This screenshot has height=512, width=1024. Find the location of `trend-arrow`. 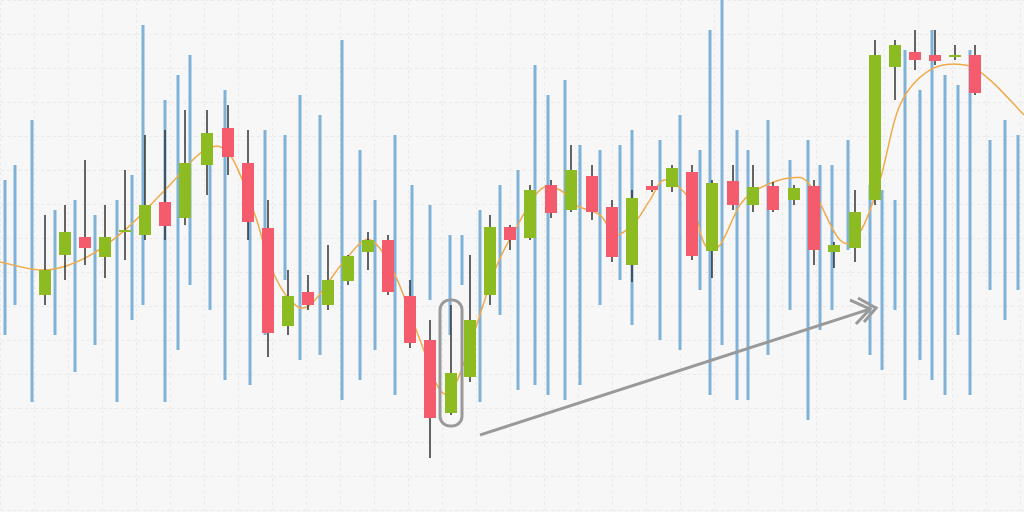

trend-arrow is located at coordinates (675, 372).